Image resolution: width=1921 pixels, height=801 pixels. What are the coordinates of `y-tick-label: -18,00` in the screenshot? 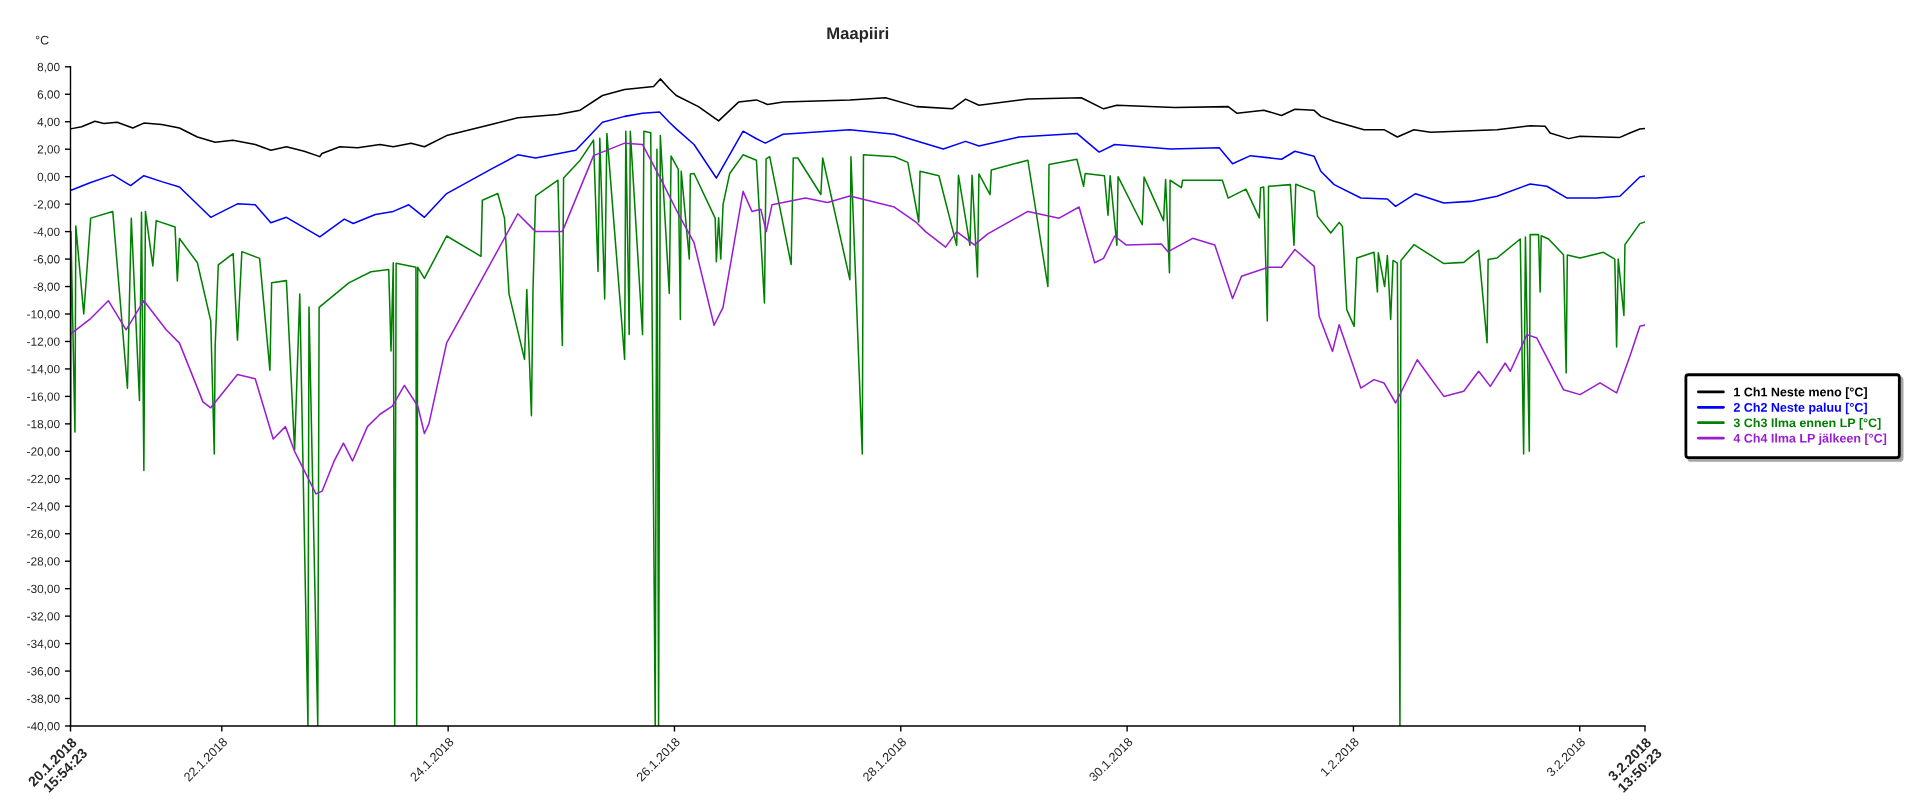 It's located at (43, 424).